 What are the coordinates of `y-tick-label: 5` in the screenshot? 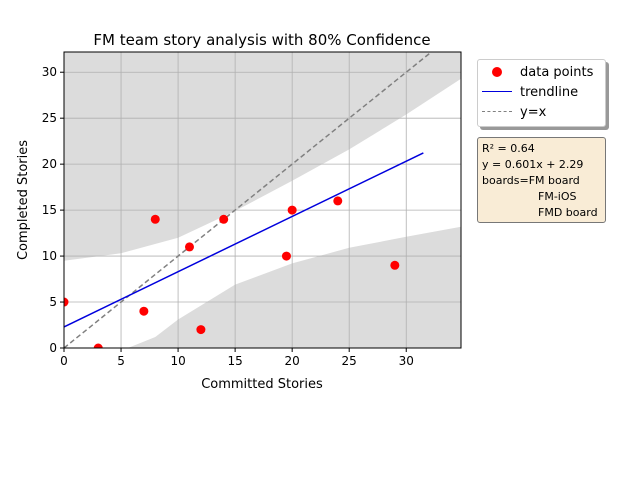 It's located at (53, 302).